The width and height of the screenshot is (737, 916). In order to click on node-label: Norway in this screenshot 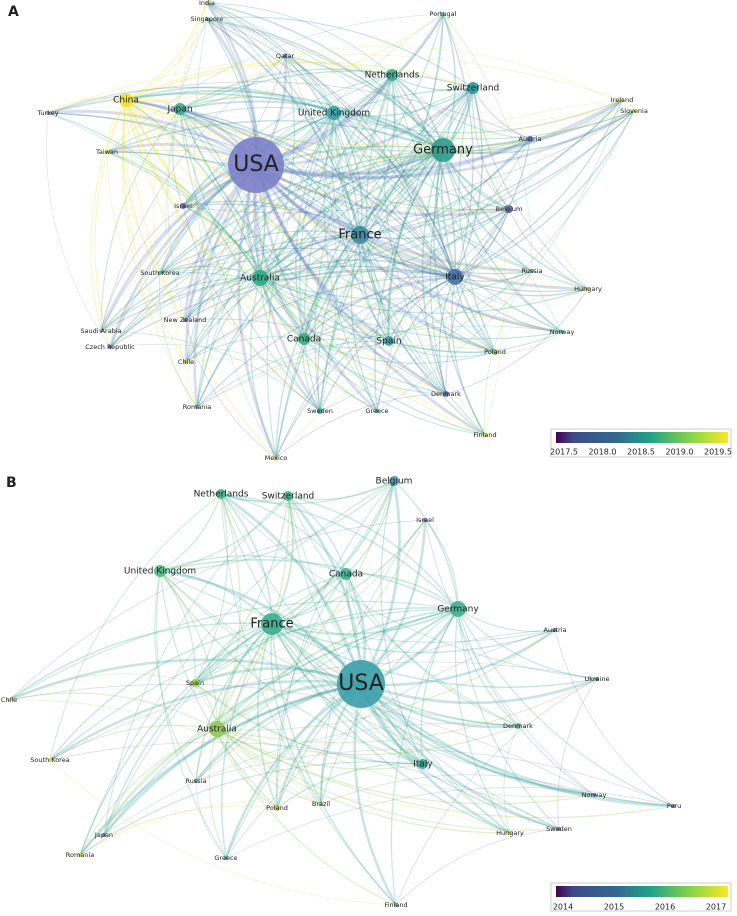, I will do `click(562, 332)`.